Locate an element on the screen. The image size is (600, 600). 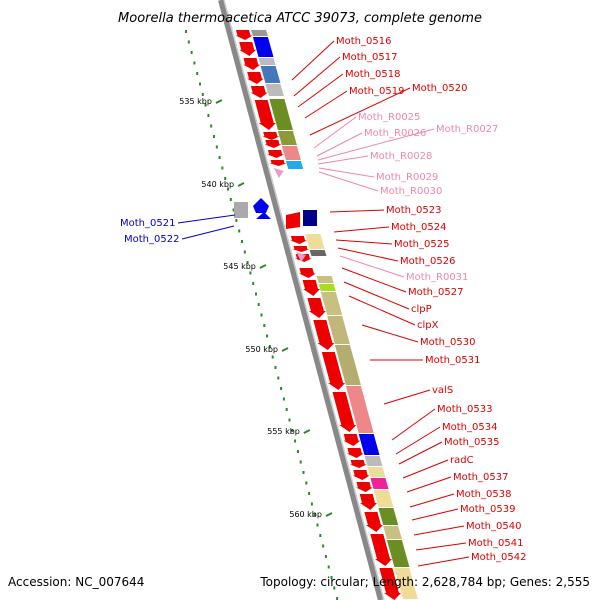
gene-label: Moth_0537 is located at coordinates (480, 477).